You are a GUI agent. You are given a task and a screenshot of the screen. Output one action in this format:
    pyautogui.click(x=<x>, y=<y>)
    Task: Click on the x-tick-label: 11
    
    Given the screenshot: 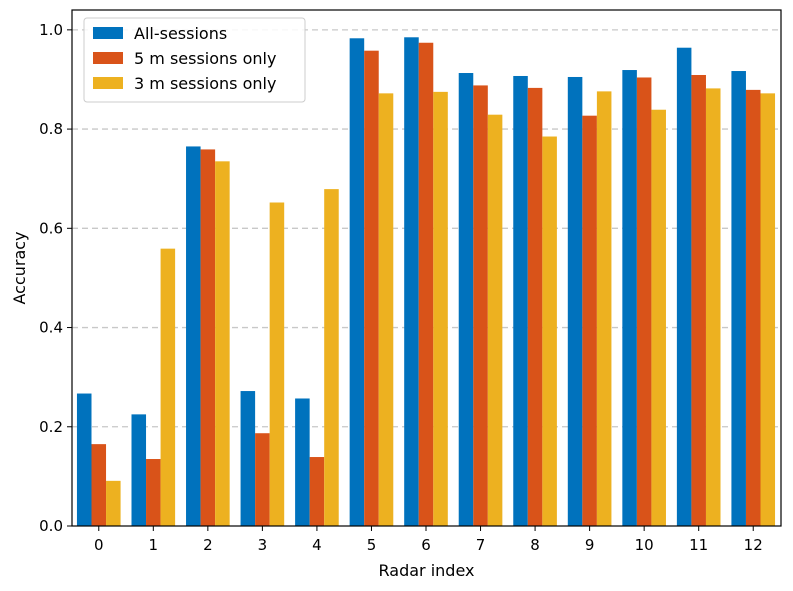 What is the action you would take?
    pyautogui.click(x=698, y=545)
    